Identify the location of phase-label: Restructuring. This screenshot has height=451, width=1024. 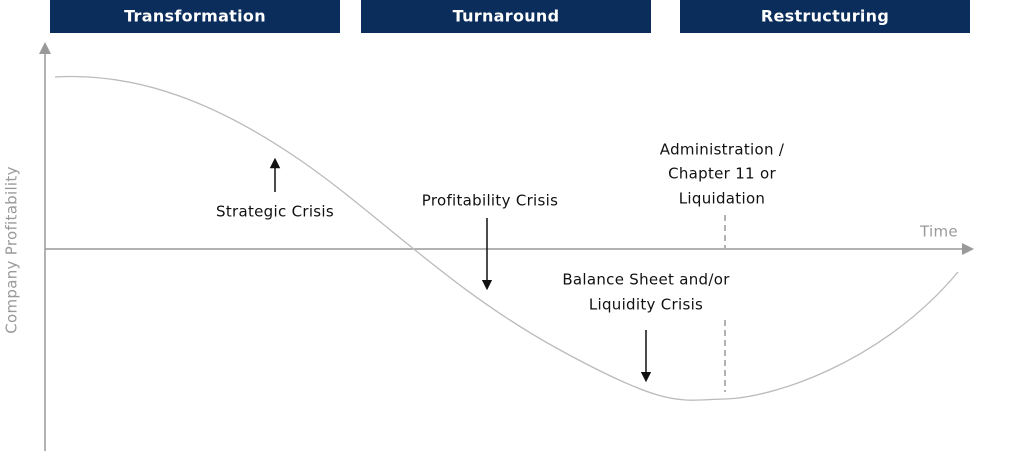
(825, 16).